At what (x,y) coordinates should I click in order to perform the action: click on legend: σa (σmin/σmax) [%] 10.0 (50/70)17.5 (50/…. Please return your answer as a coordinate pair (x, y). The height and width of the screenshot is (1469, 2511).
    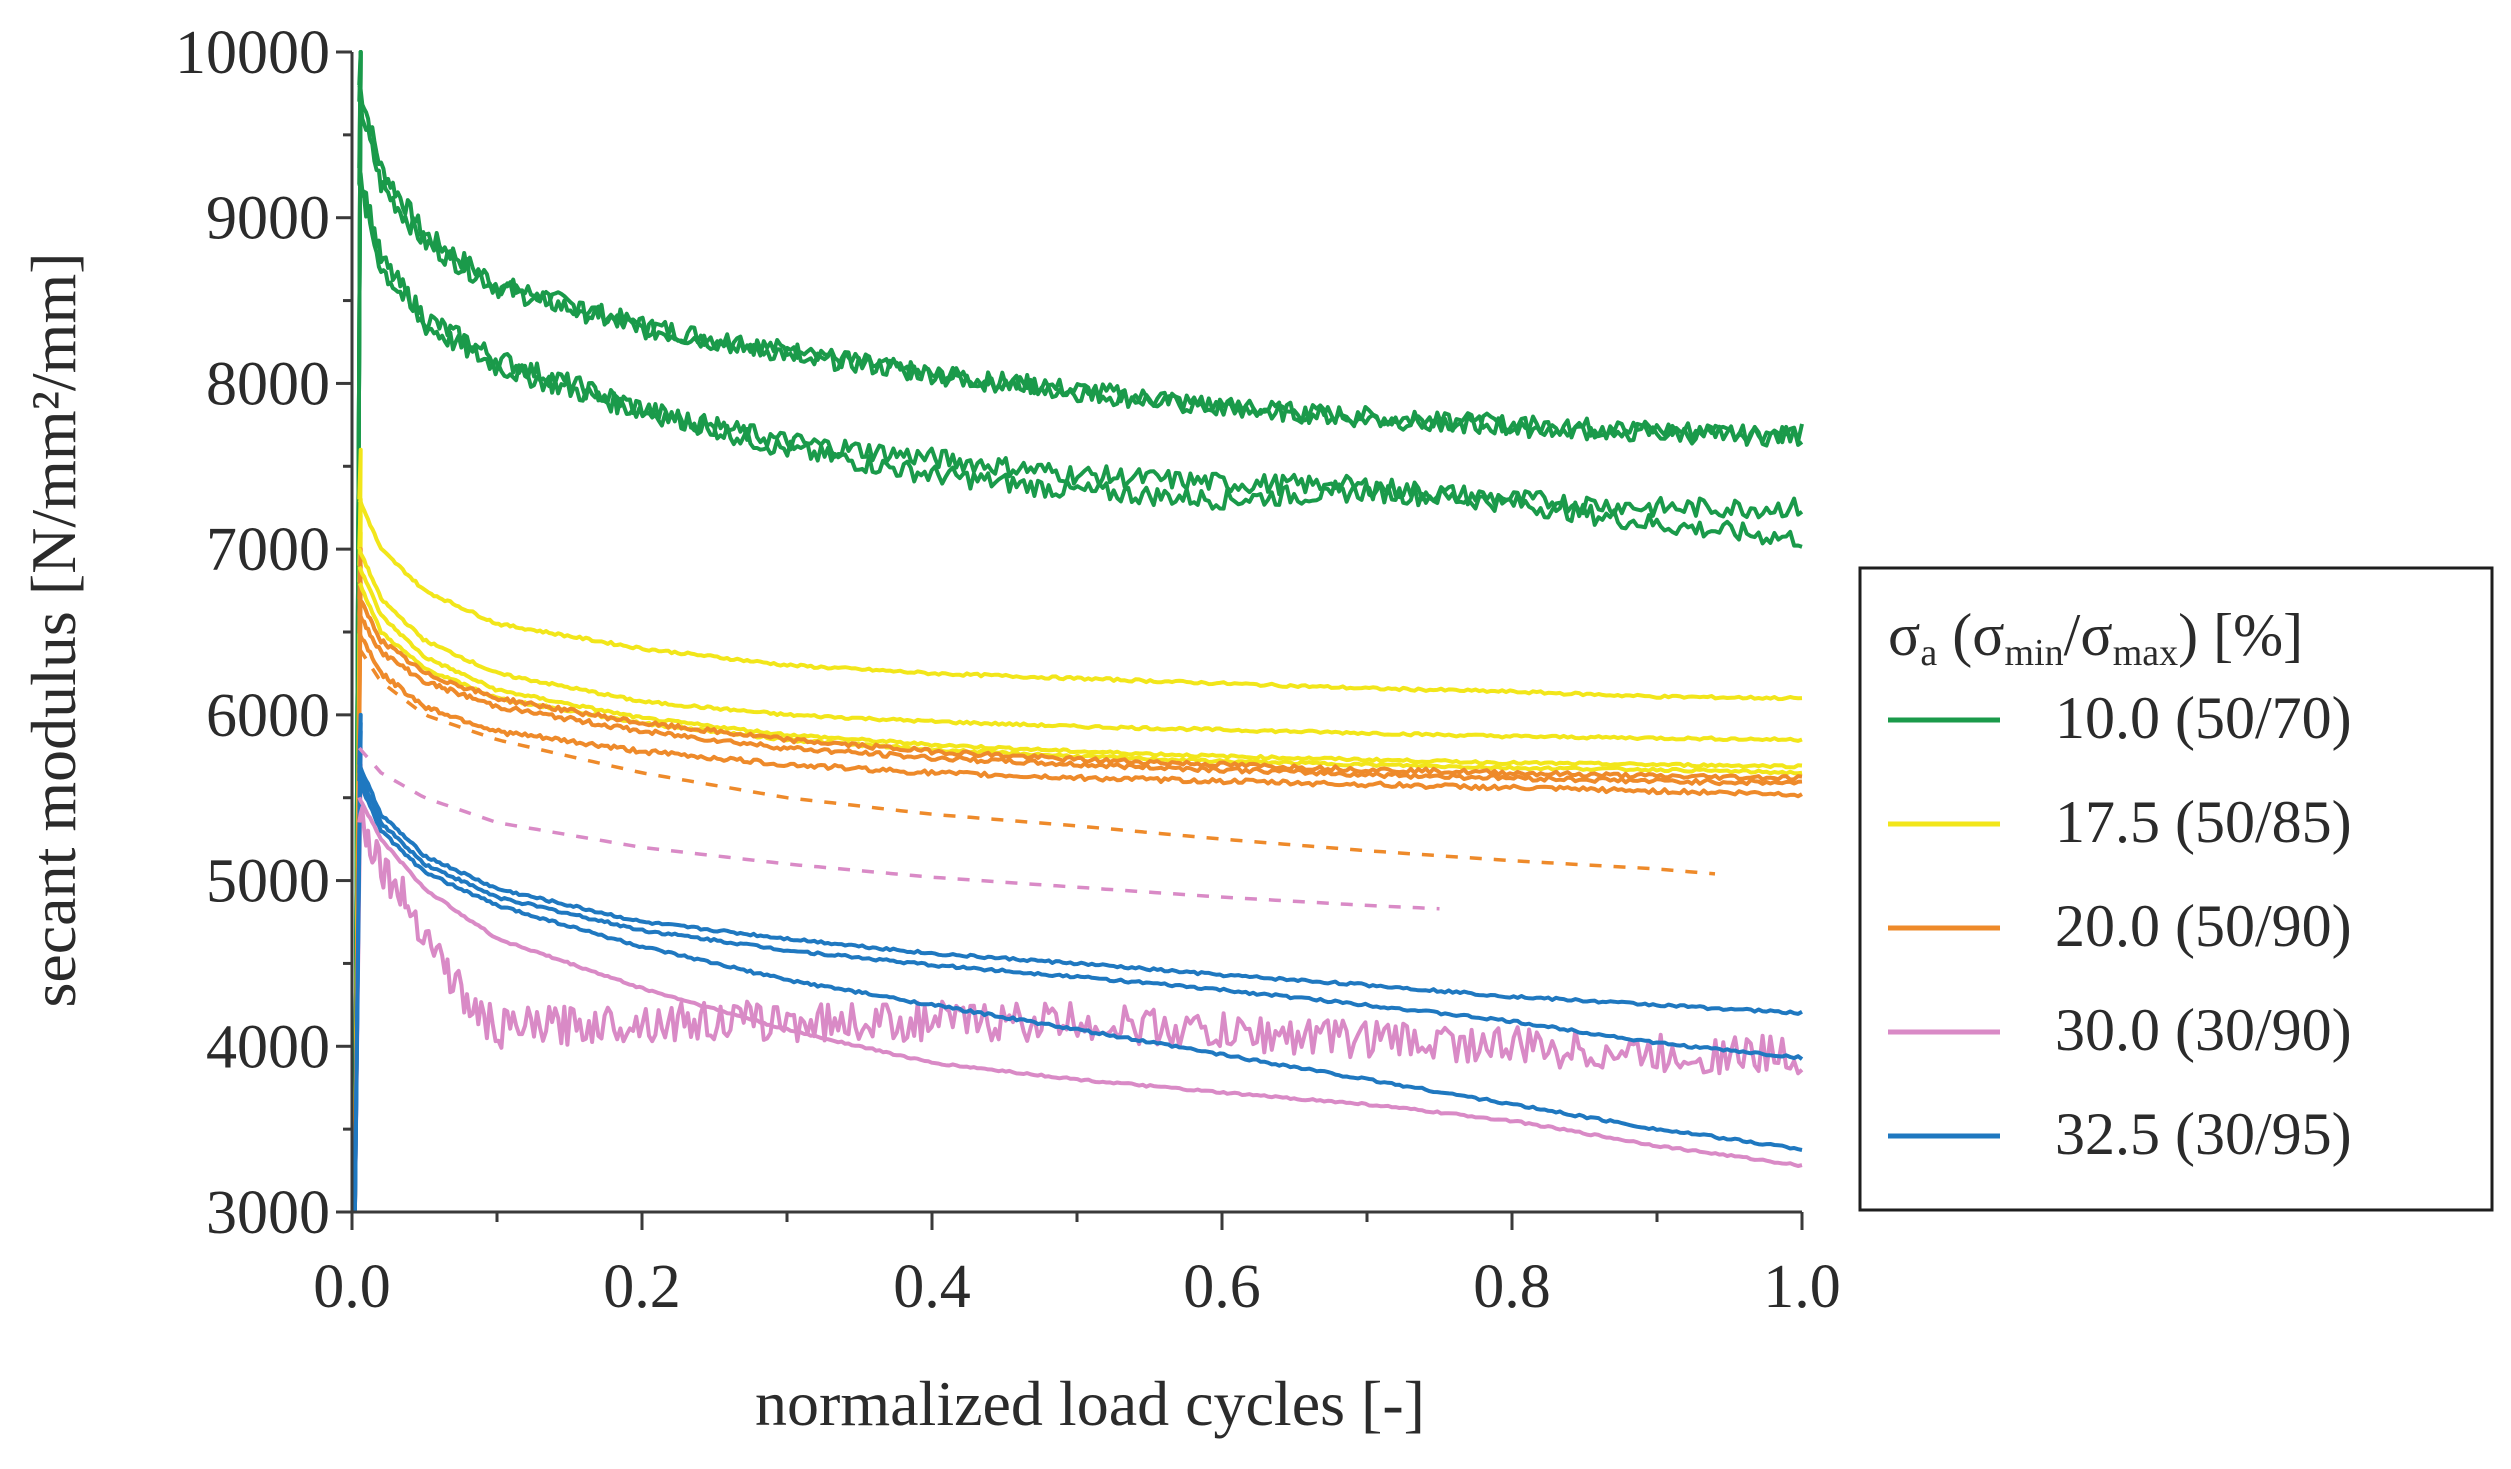
    Looking at the image, I should click on (2176, 889).